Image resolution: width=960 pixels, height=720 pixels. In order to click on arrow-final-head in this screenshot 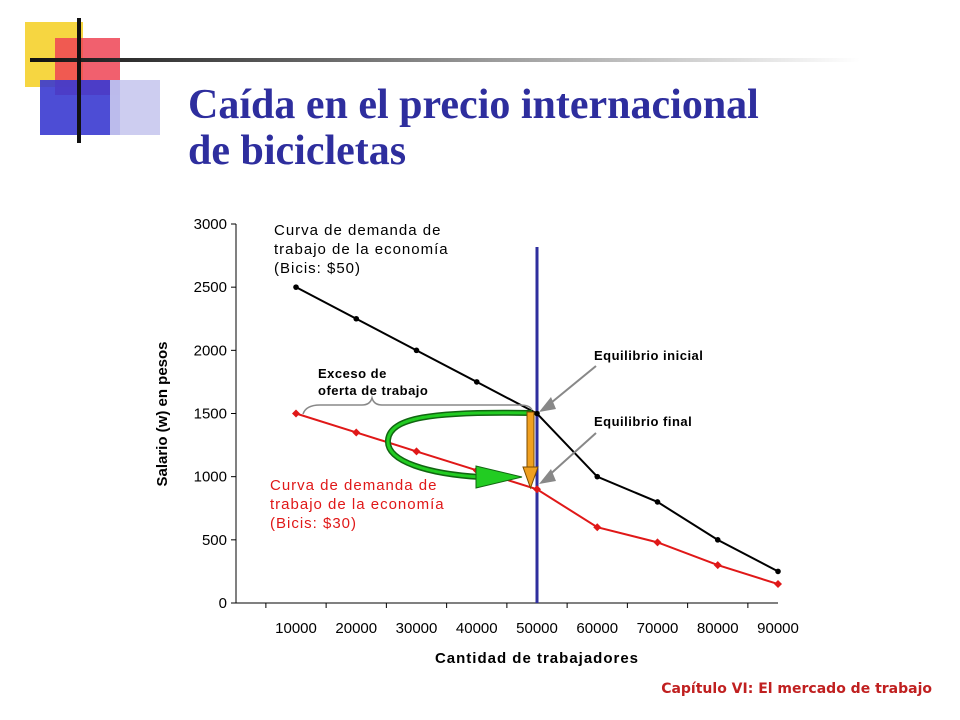, I will do `click(547, 476)`.